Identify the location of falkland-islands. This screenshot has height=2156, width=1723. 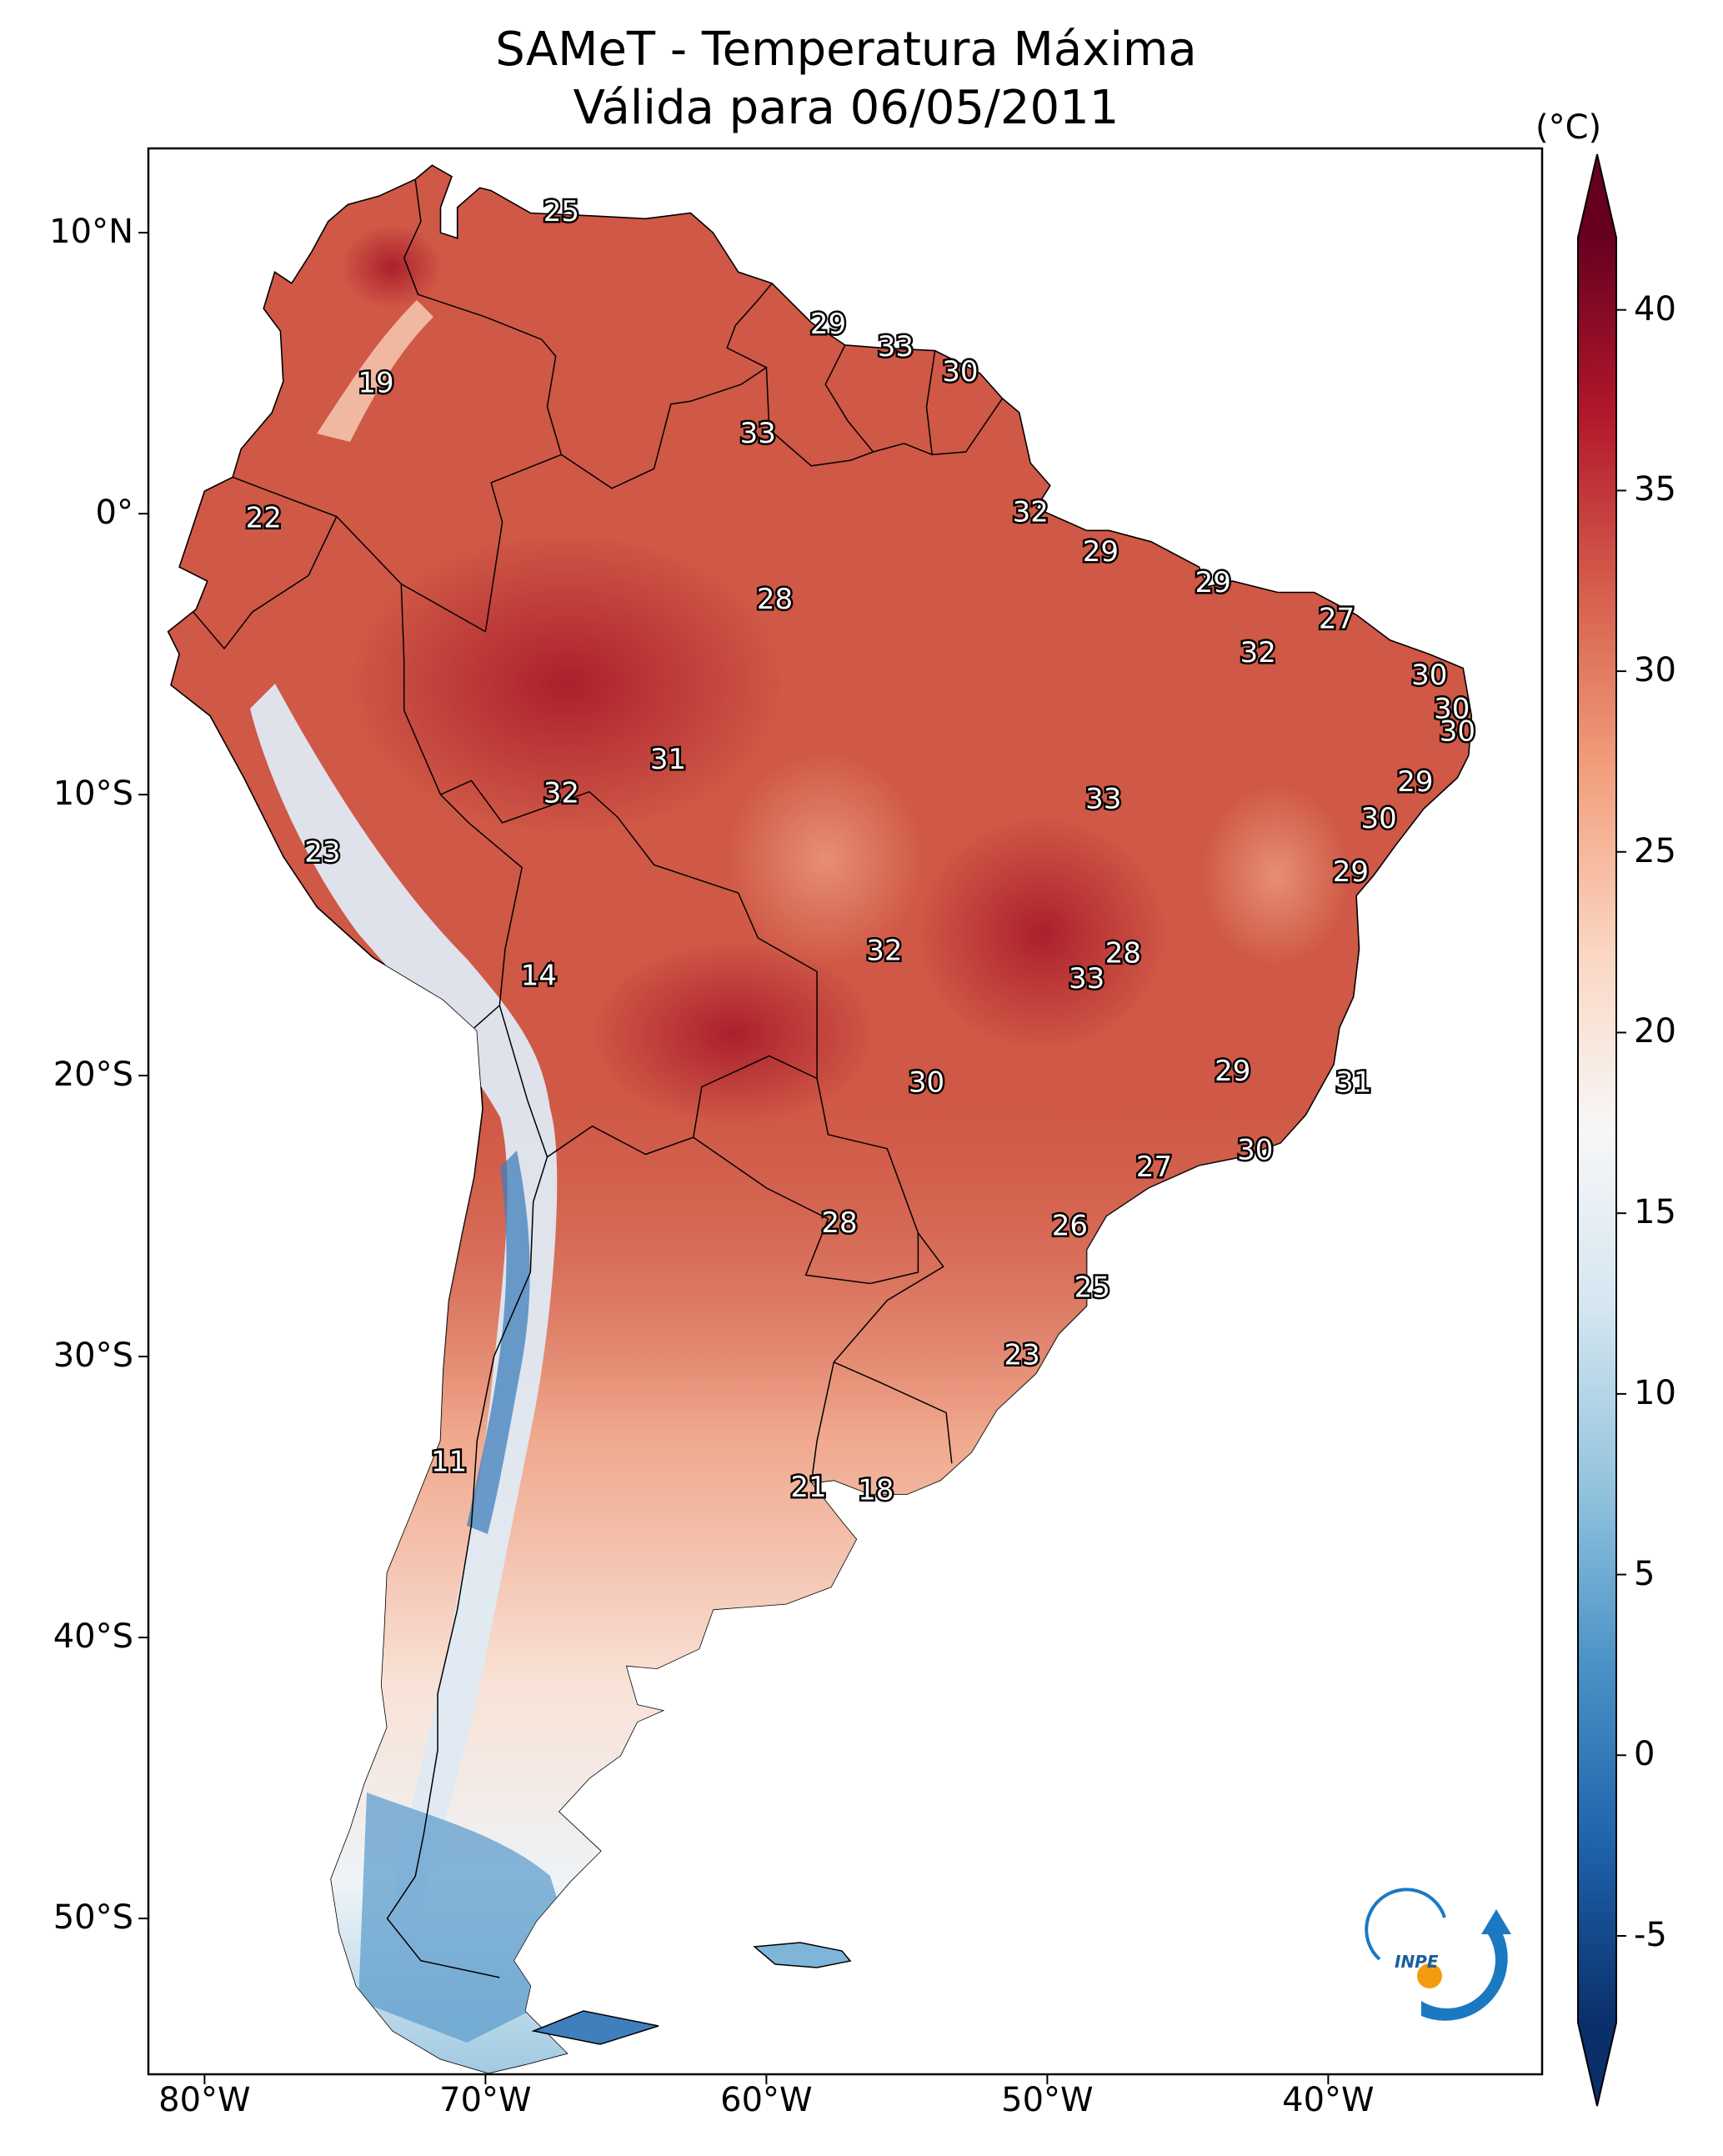
(802, 1955).